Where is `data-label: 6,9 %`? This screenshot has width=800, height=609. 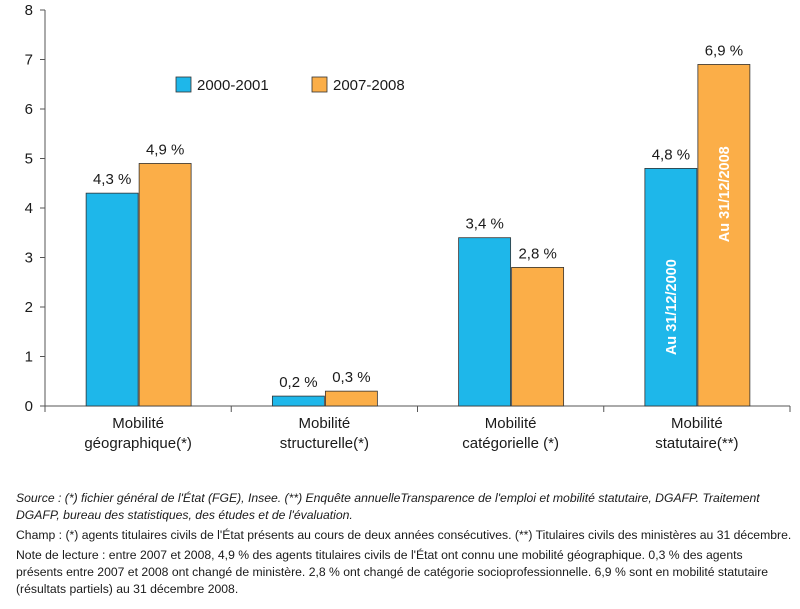 data-label: 6,9 % is located at coordinates (724, 50).